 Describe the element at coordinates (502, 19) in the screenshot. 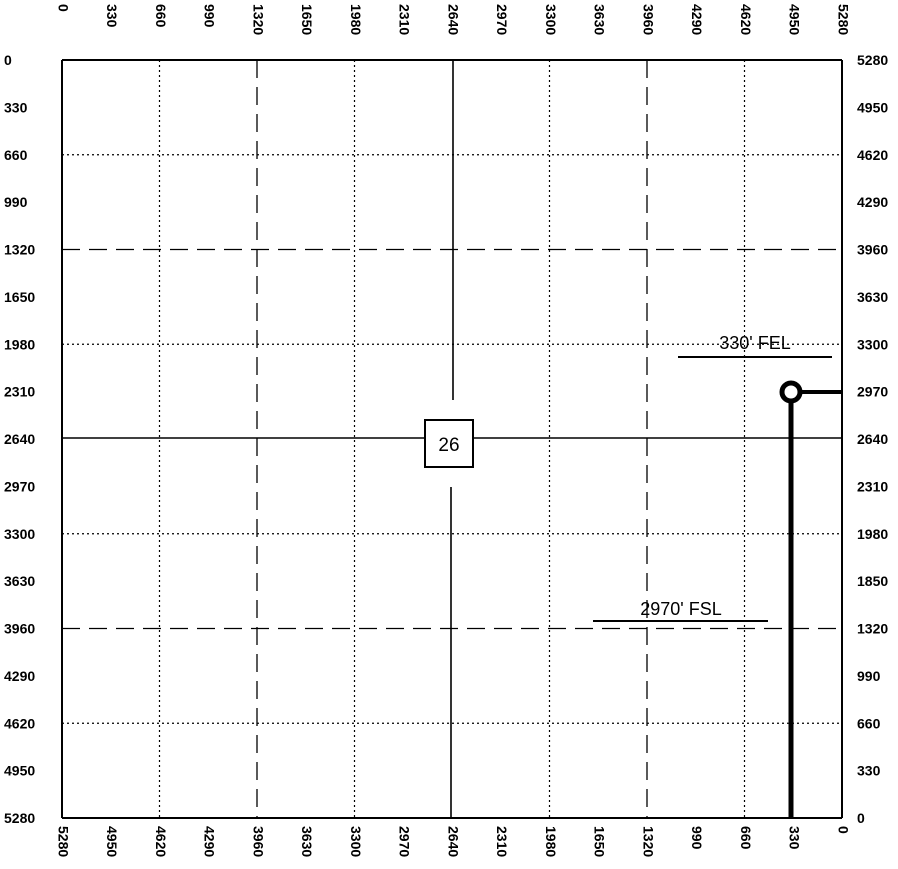

I see `tick-label-top: 2970` at that location.